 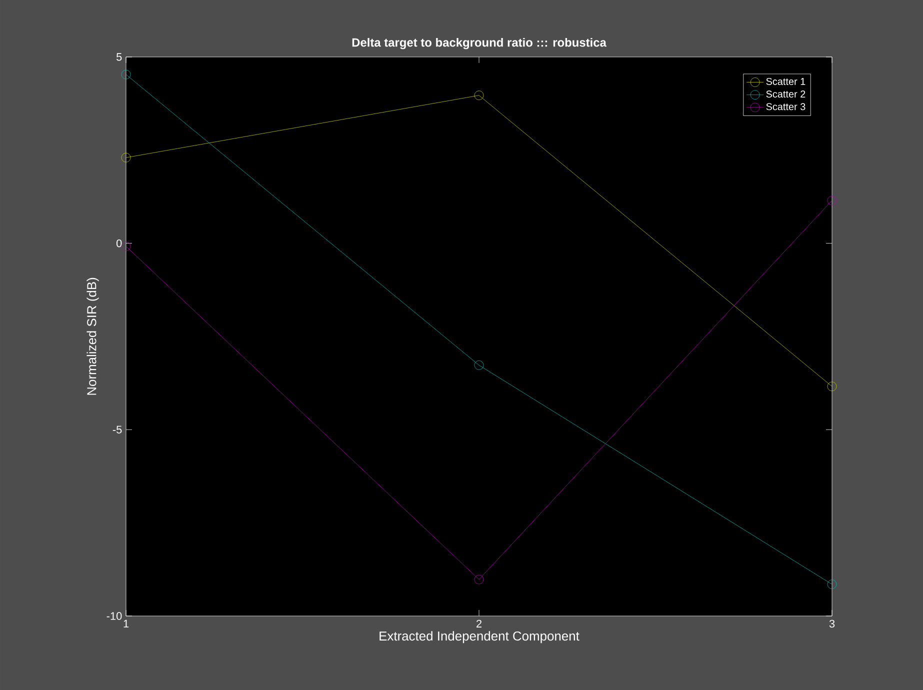 What do you see at coordinates (117, 430) in the screenshot?
I see `y-tick-label: -5` at bounding box center [117, 430].